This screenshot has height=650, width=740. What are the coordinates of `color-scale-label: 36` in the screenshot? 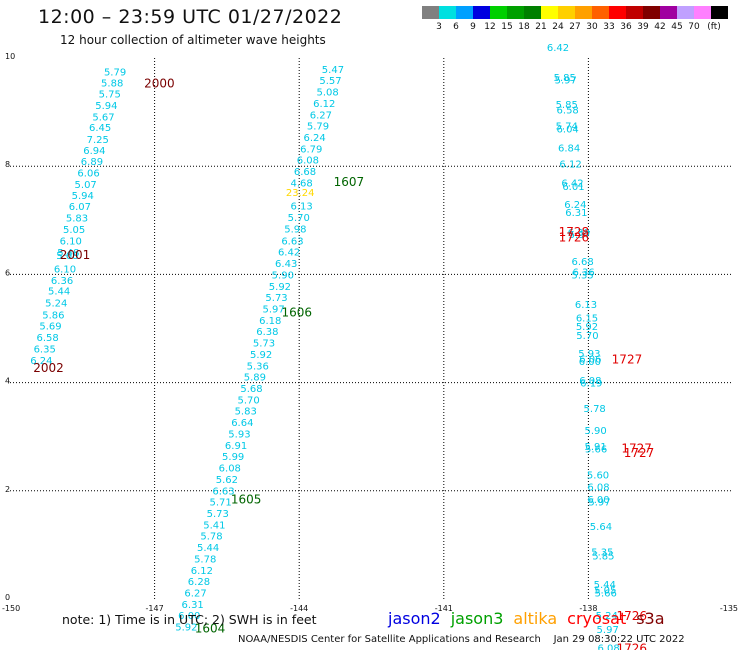 It's located at (626, 27).